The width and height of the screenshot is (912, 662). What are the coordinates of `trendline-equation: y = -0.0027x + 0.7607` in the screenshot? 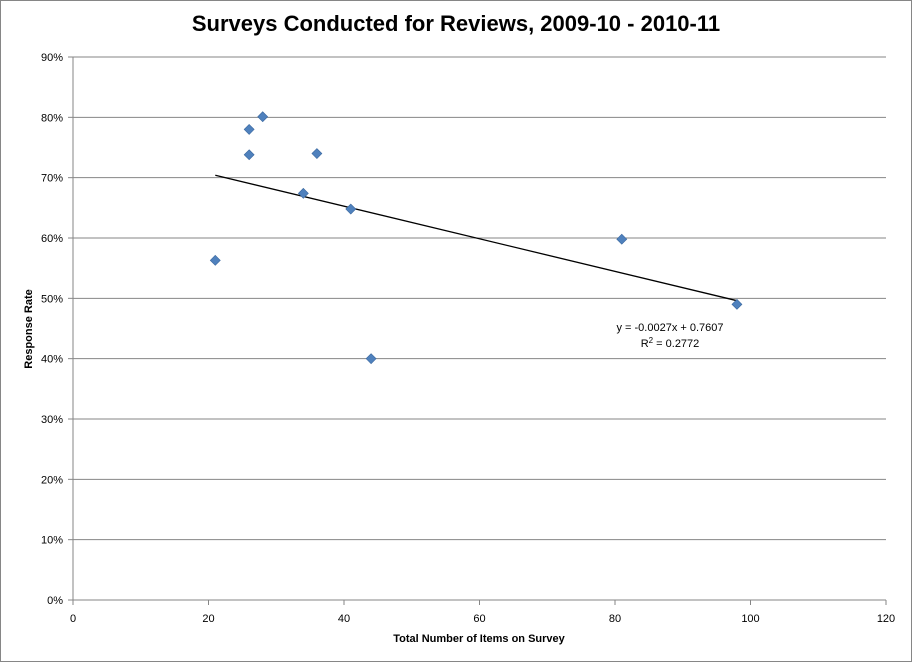 It's located at (669, 328).